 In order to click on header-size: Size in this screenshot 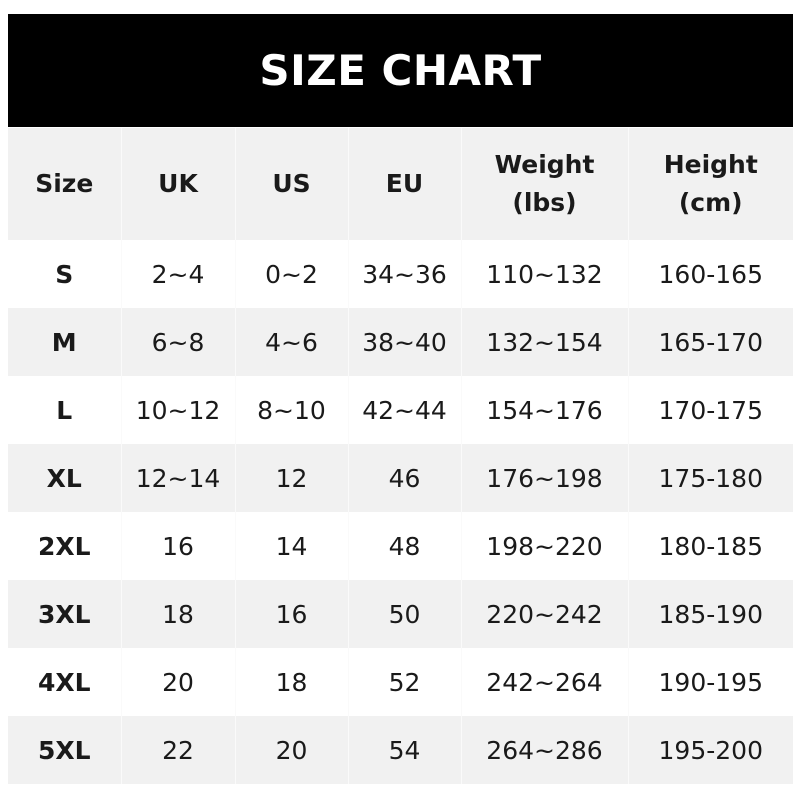, I will do `click(64, 184)`.